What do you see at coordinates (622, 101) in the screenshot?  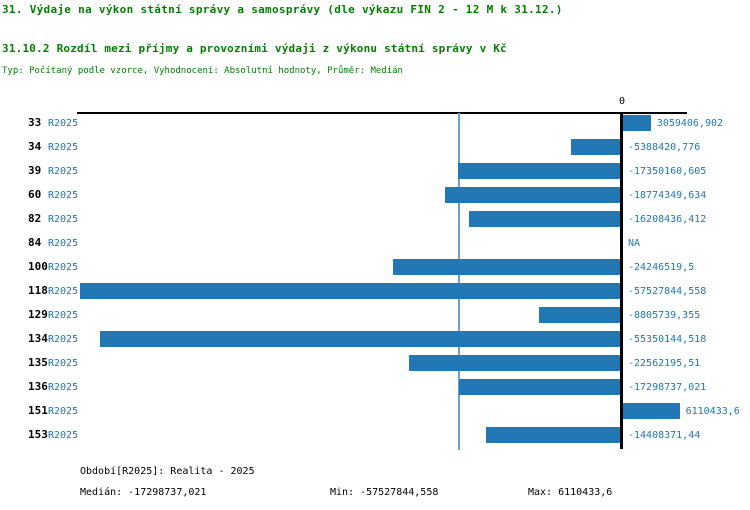 I see `axis-zero-label: 0` at bounding box center [622, 101].